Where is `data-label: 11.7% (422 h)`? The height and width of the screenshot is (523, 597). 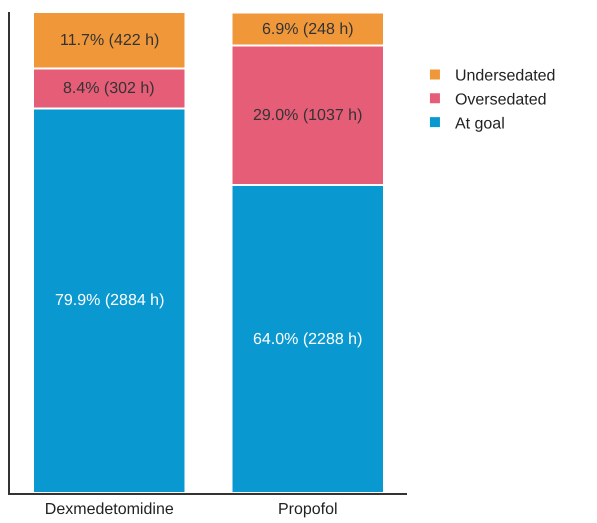
data-label: 11.7% (422 h) is located at coordinates (110, 40).